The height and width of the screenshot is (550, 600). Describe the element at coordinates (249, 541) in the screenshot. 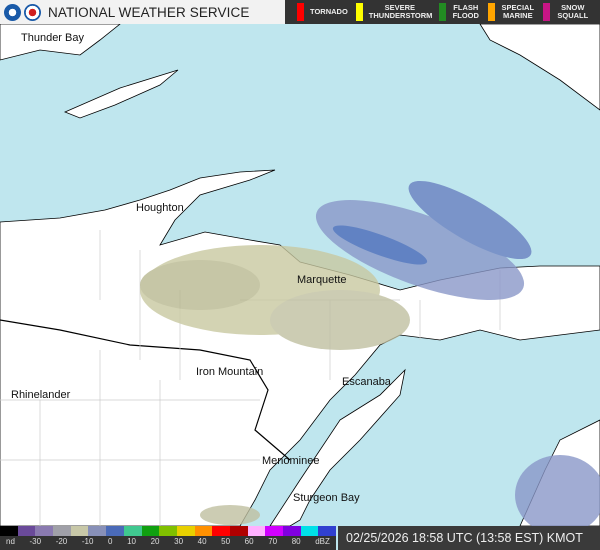

I see `scale-tick: 60` at that location.